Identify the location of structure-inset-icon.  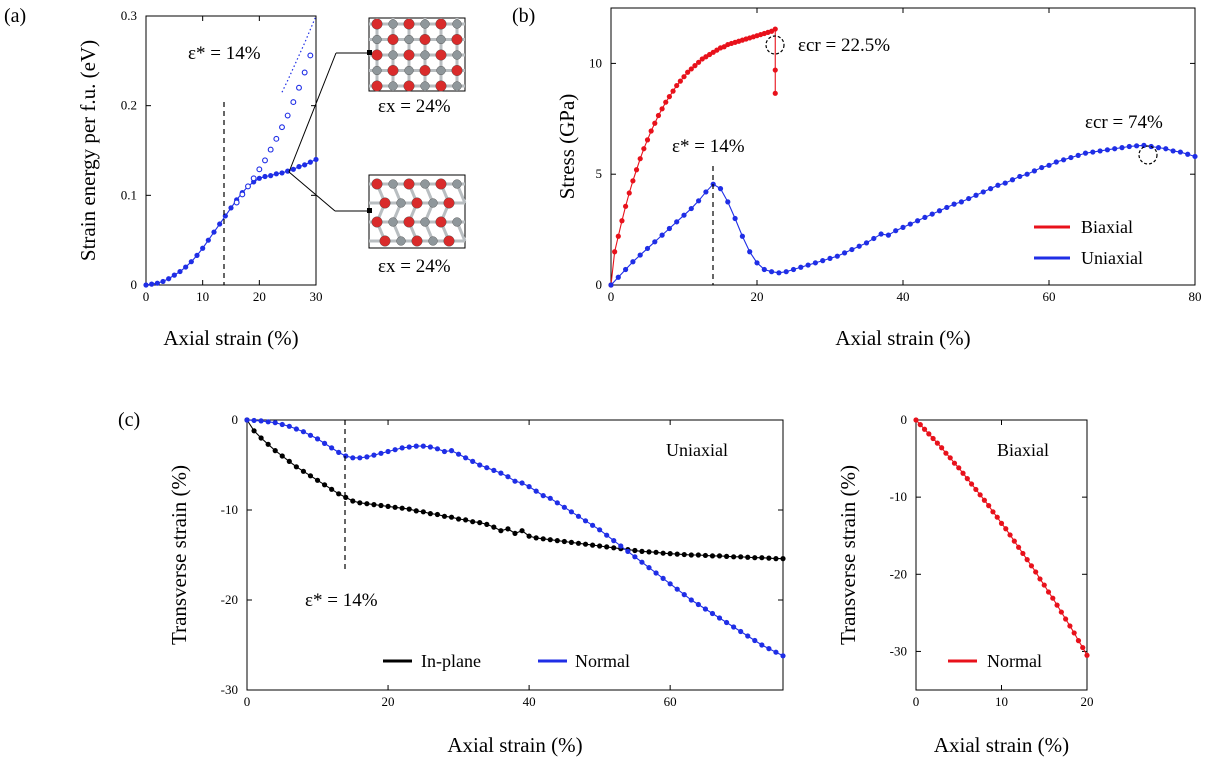
(417, 55).